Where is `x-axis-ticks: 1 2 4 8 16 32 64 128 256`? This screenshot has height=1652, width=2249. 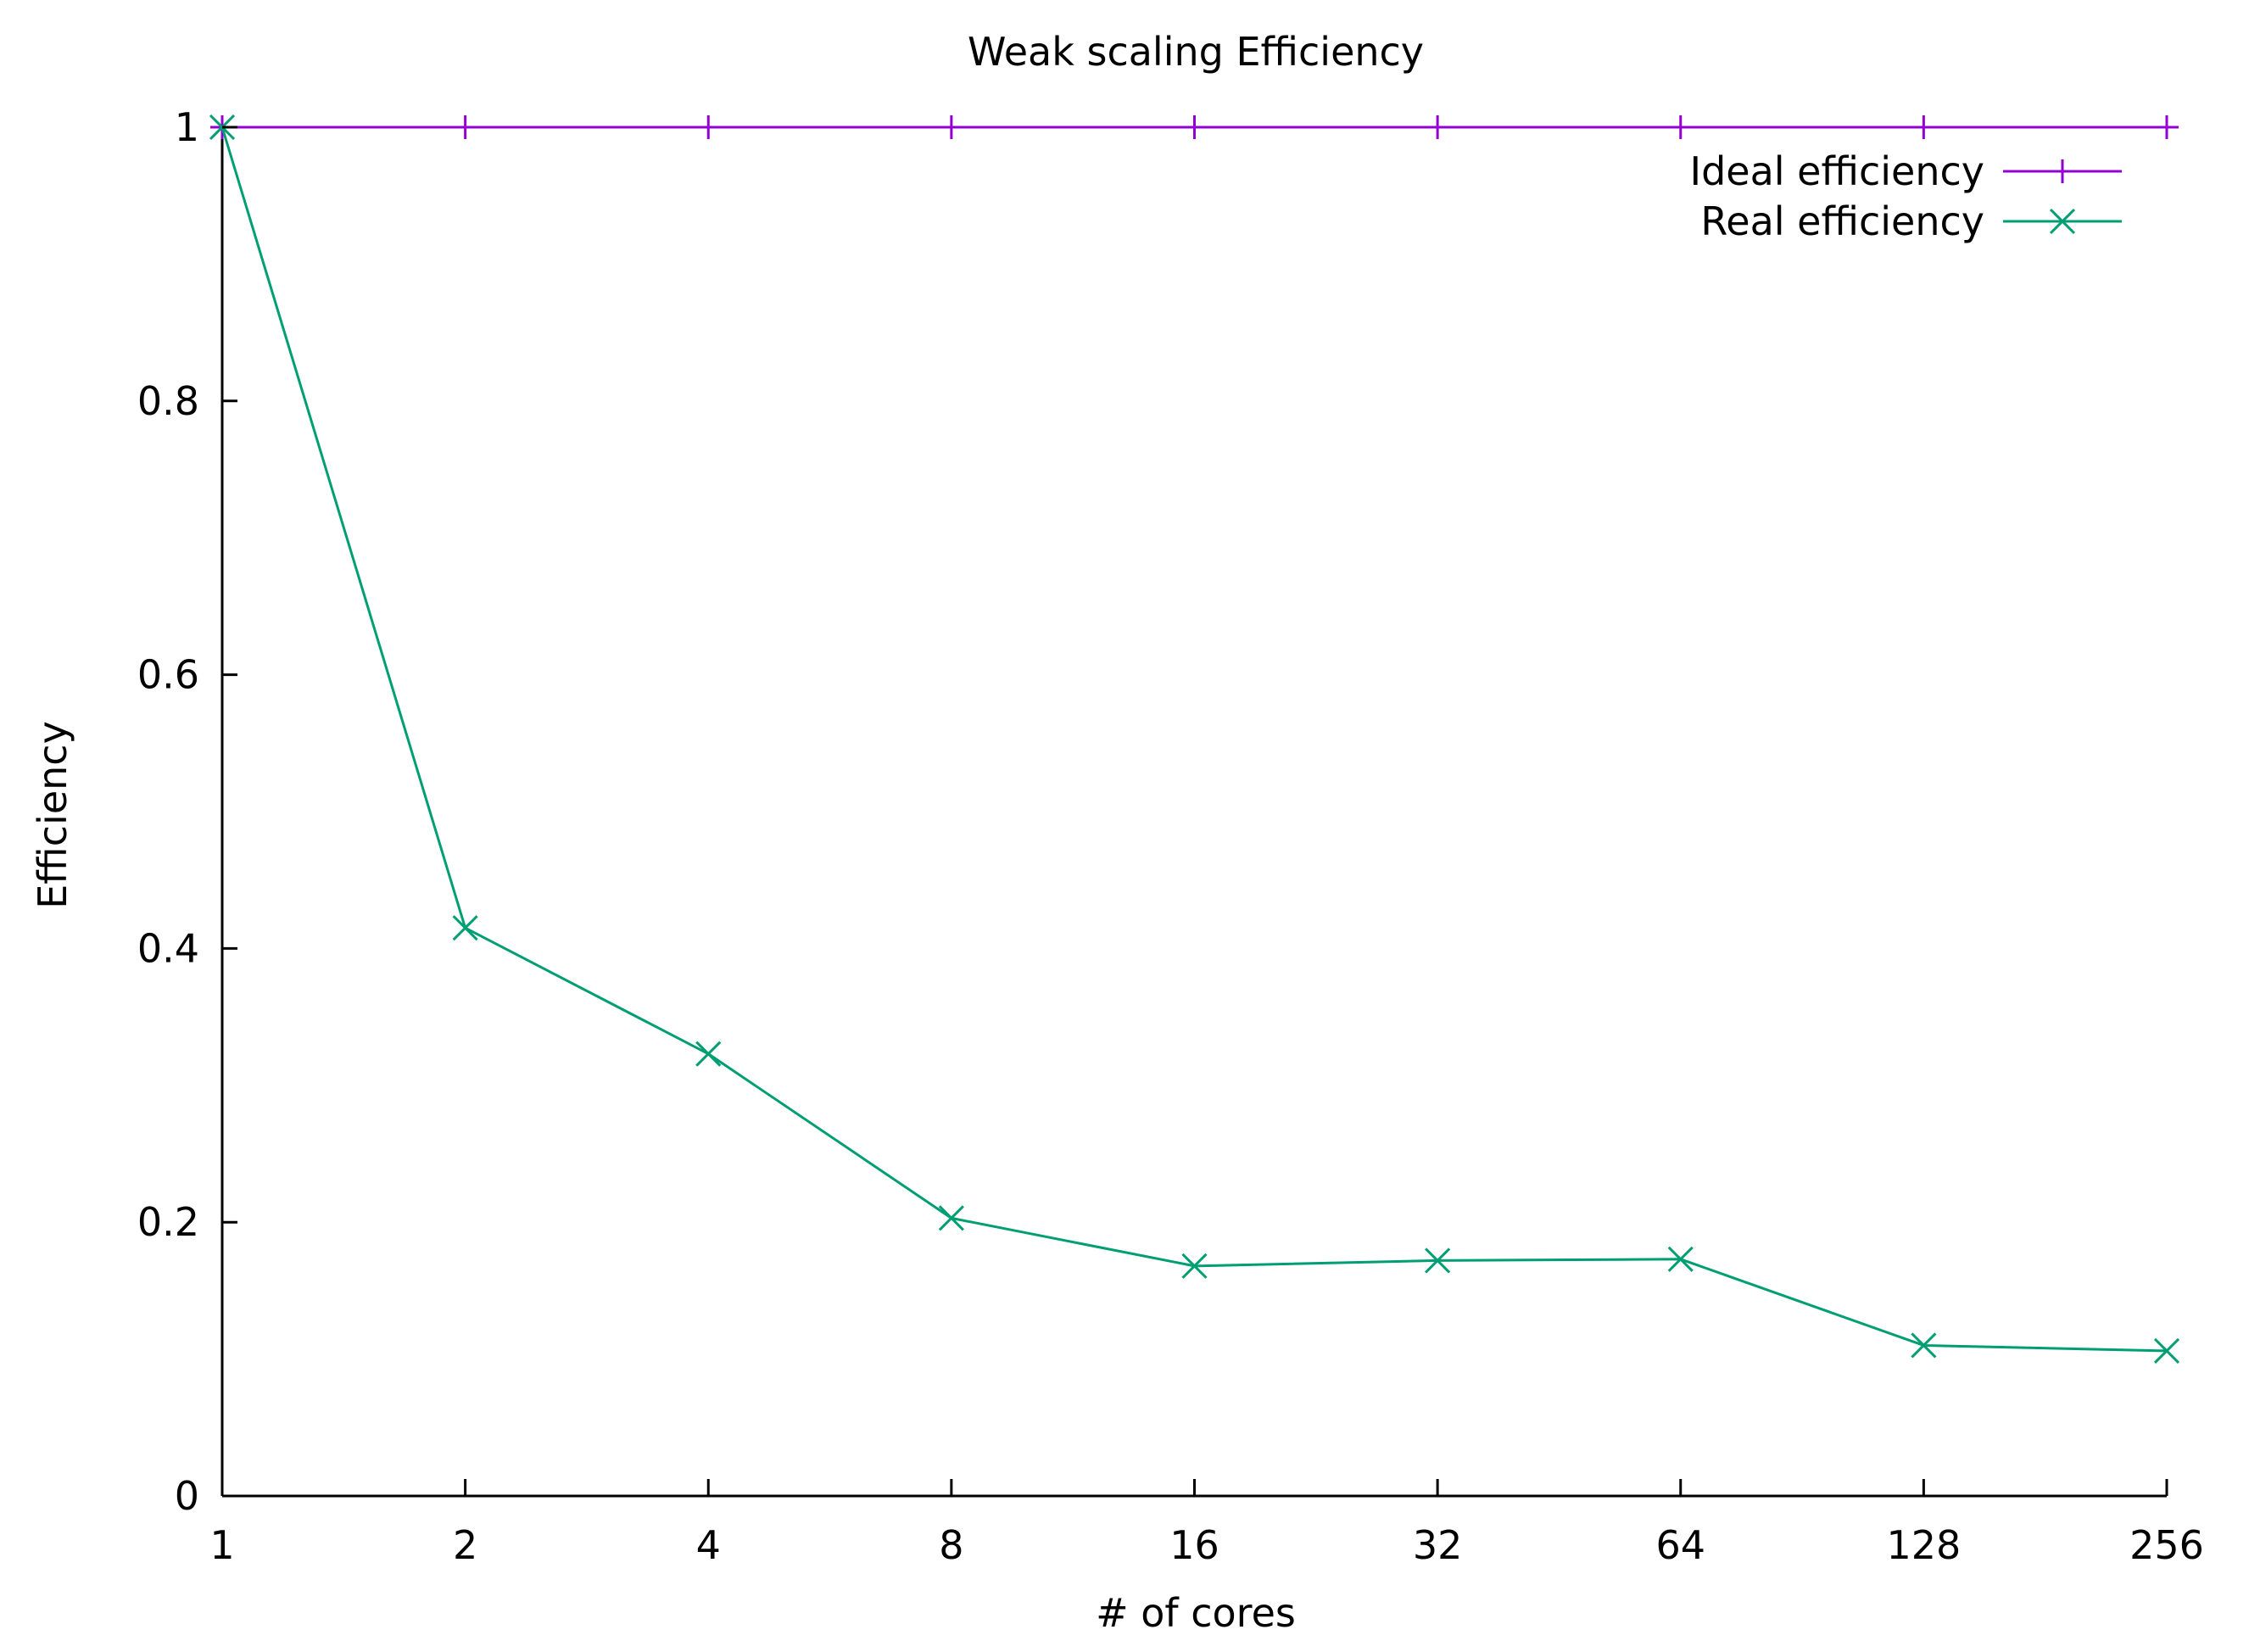 x-axis-ticks: 1 2 4 8 16 32 64 128 256 is located at coordinates (1206, 1524).